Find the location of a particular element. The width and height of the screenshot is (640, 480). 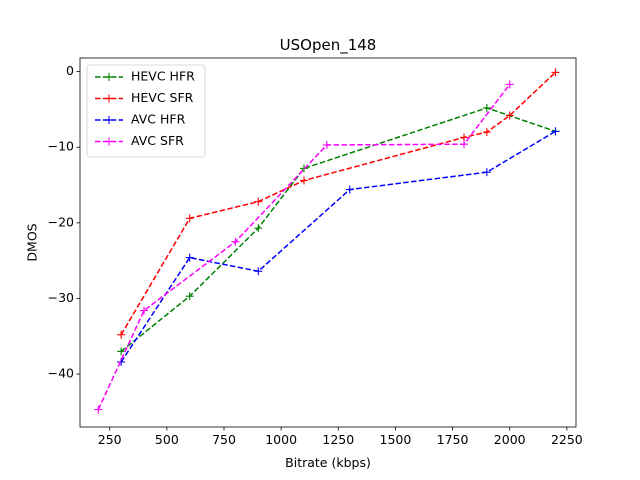

legend: HEVC HFR HEVC SFR AVC HFR AVC SFR is located at coordinates (146, 111).